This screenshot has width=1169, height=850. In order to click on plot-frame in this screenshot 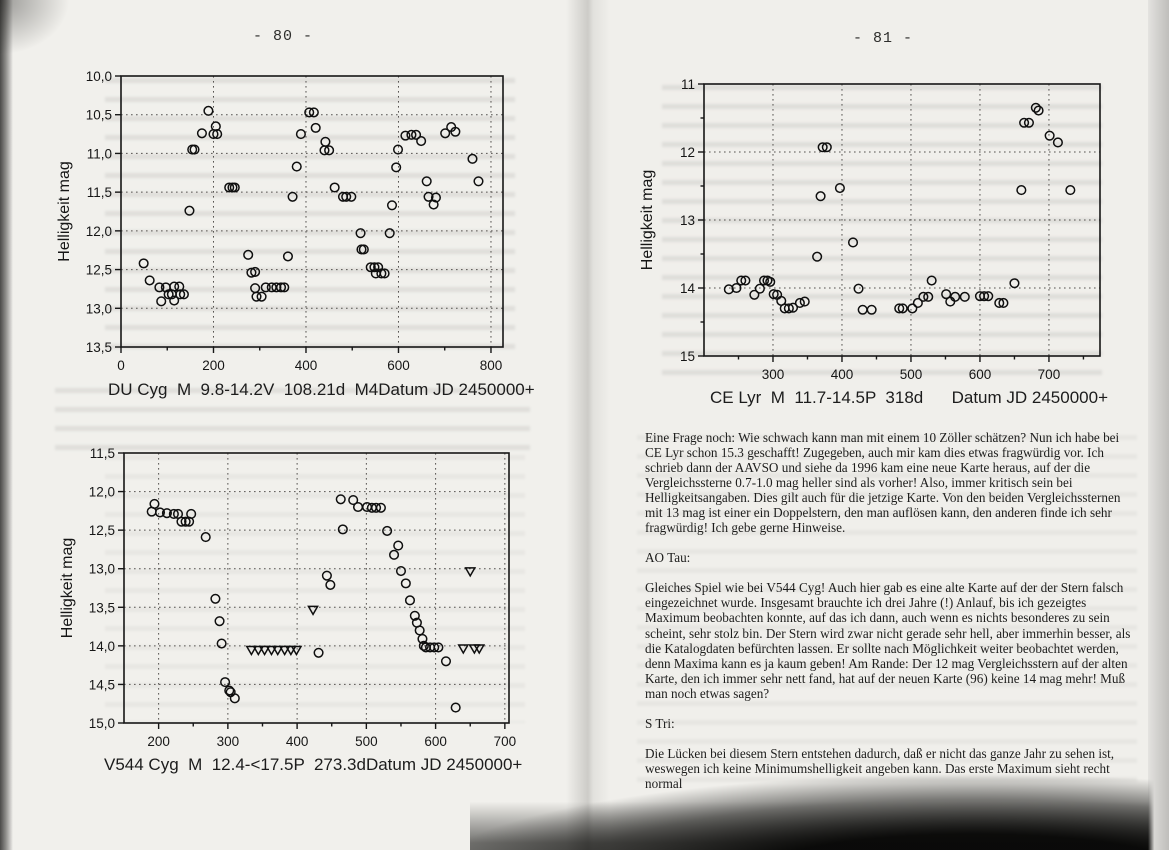, I will do `click(312, 211)`.